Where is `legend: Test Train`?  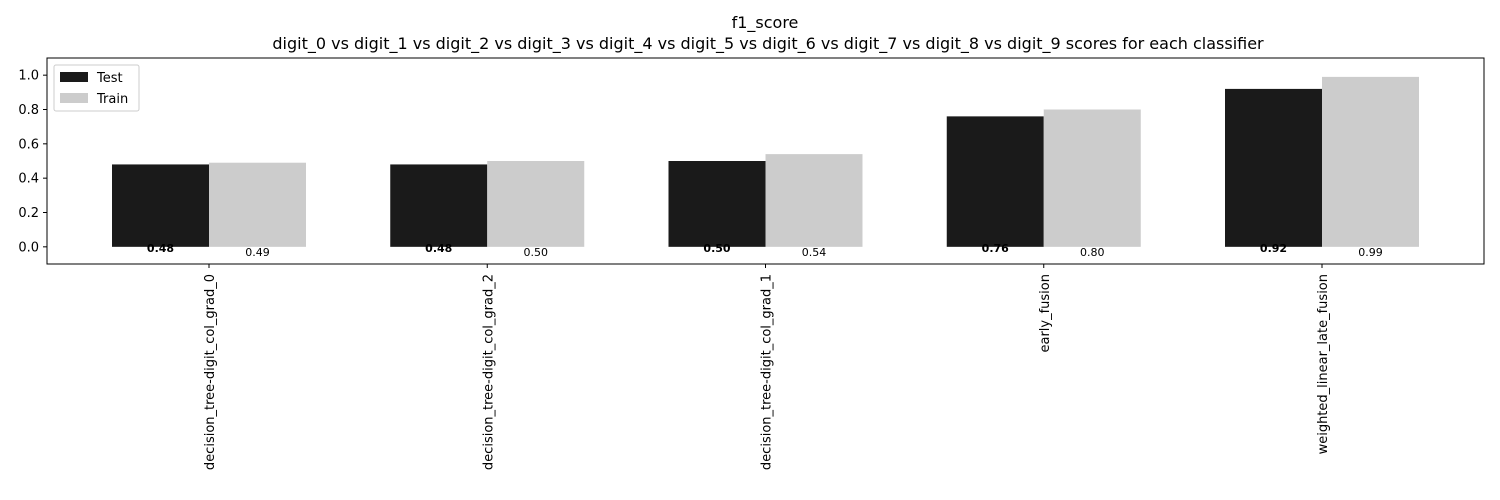 legend: Test Train is located at coordinates (96, 88).